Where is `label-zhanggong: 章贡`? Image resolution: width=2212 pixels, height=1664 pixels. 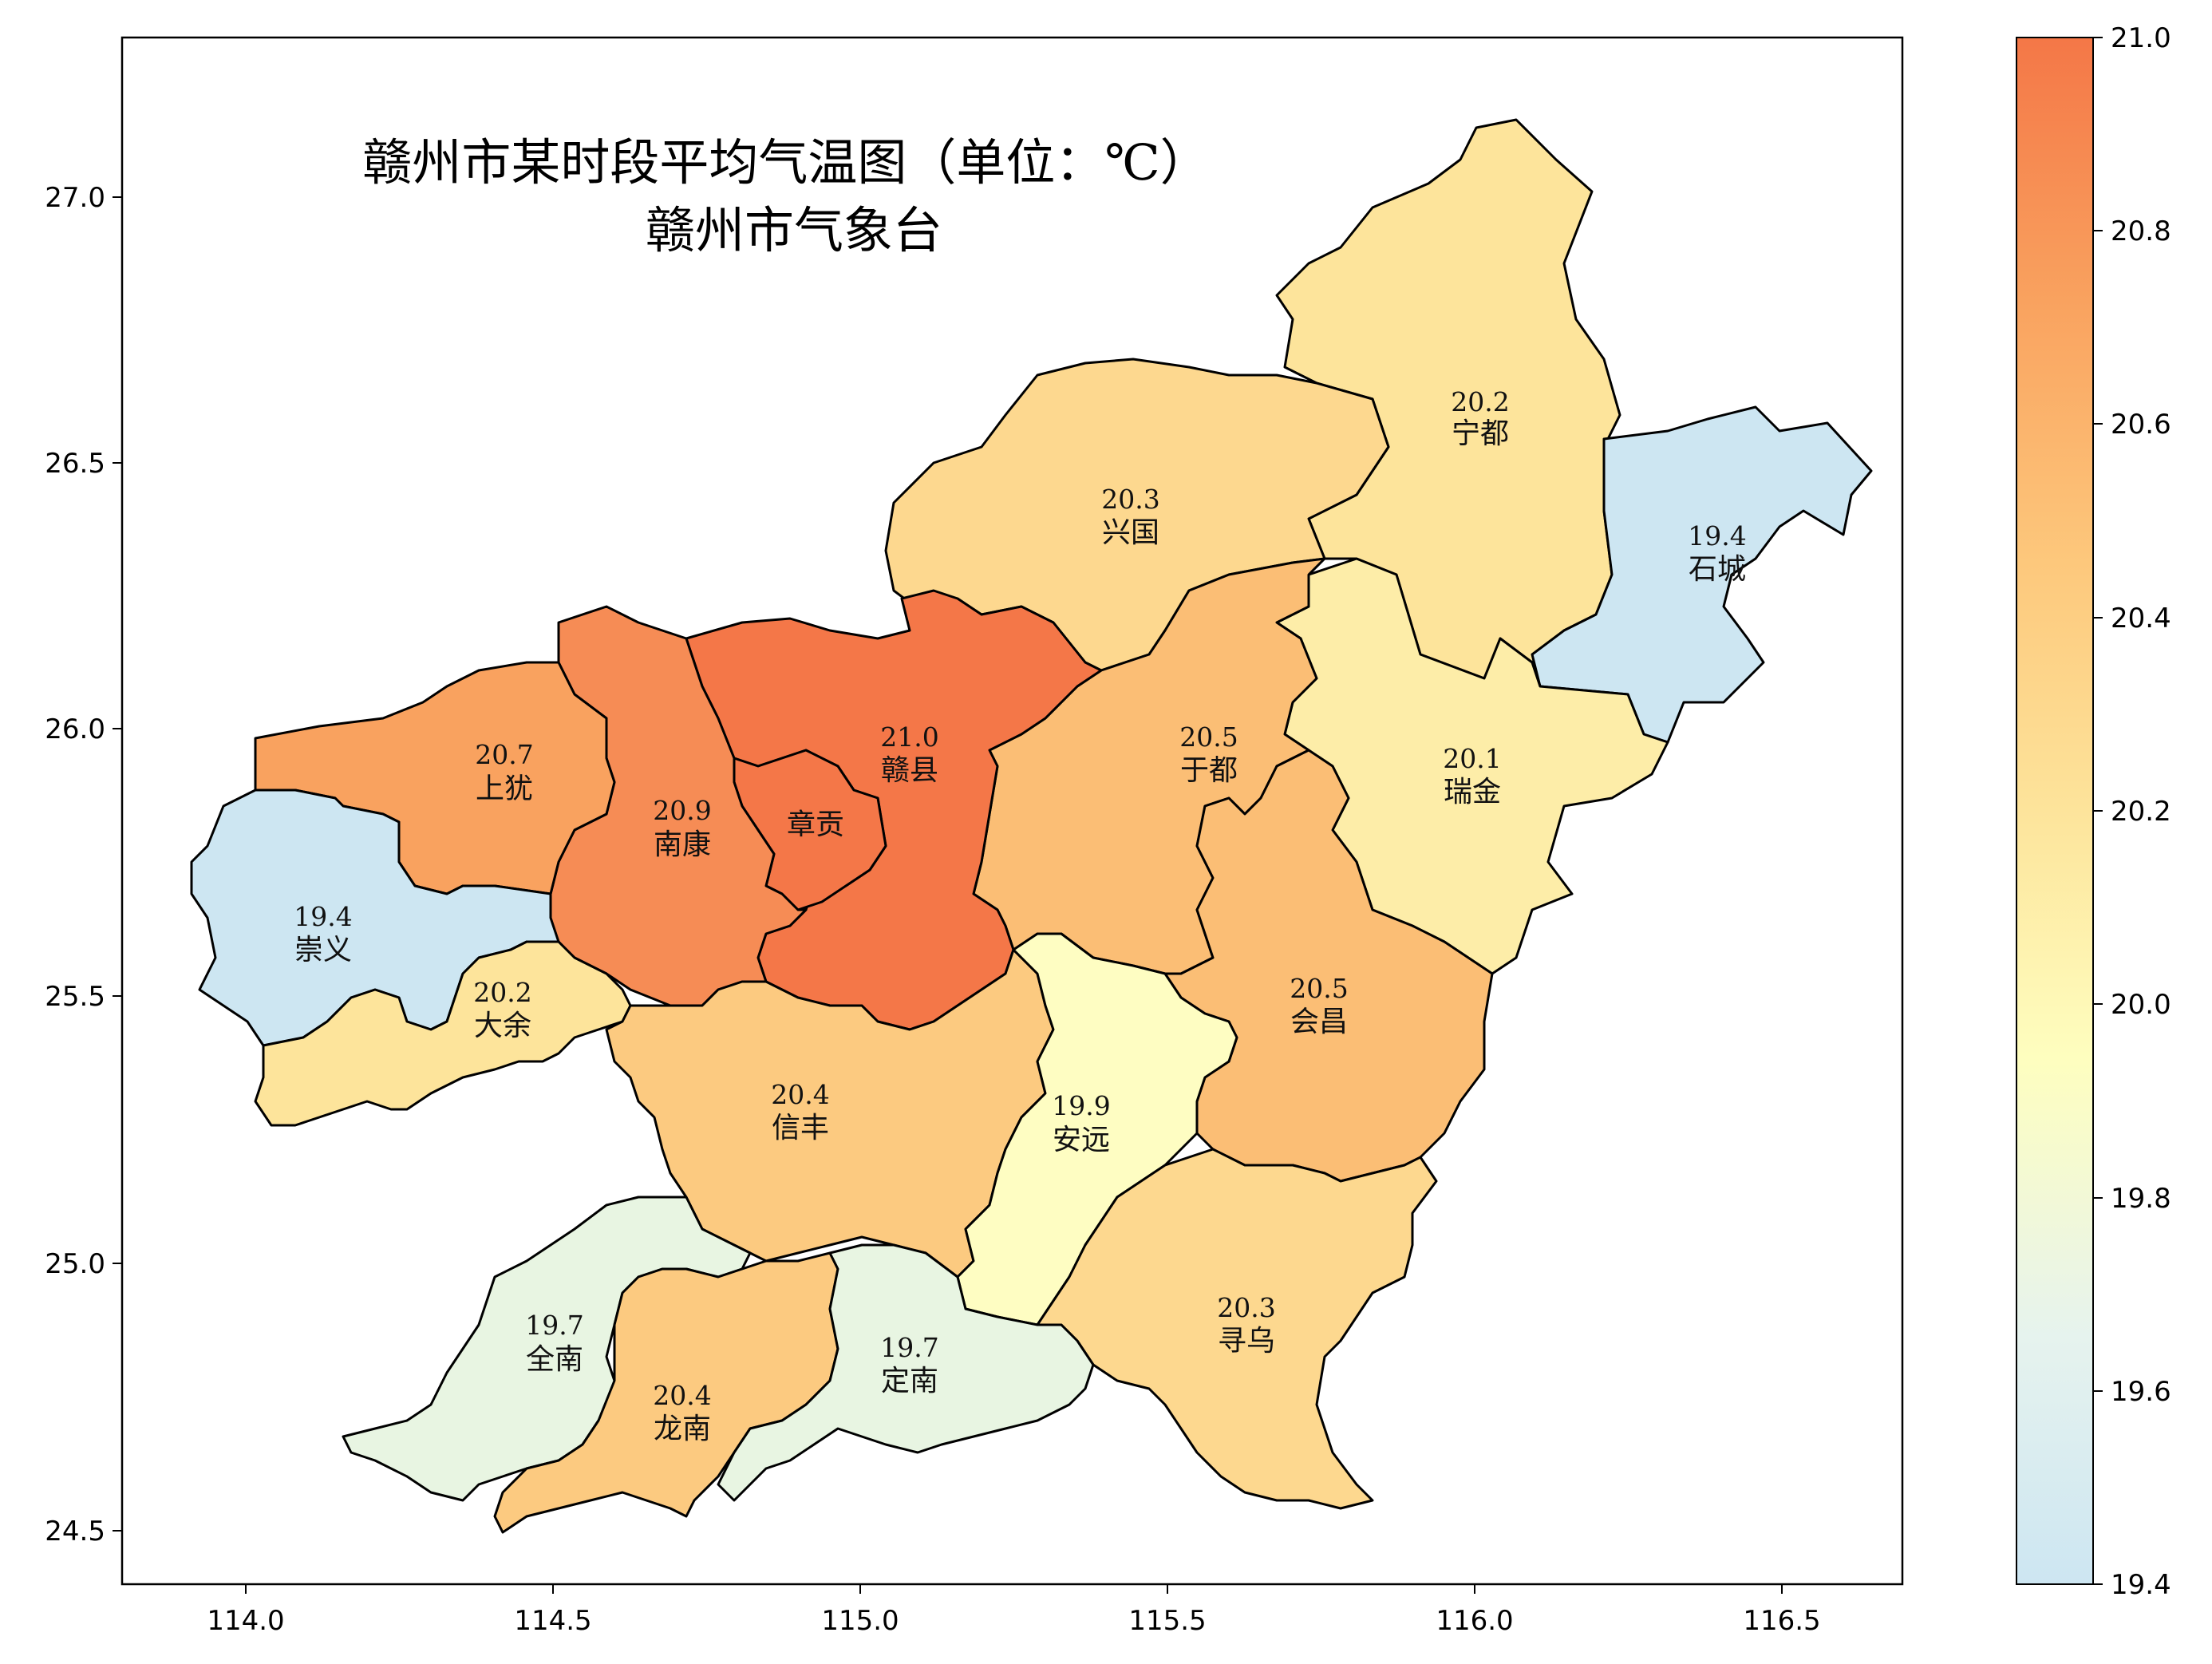 label-zhanggong: 章贡 is located at coordinates (815, 824).